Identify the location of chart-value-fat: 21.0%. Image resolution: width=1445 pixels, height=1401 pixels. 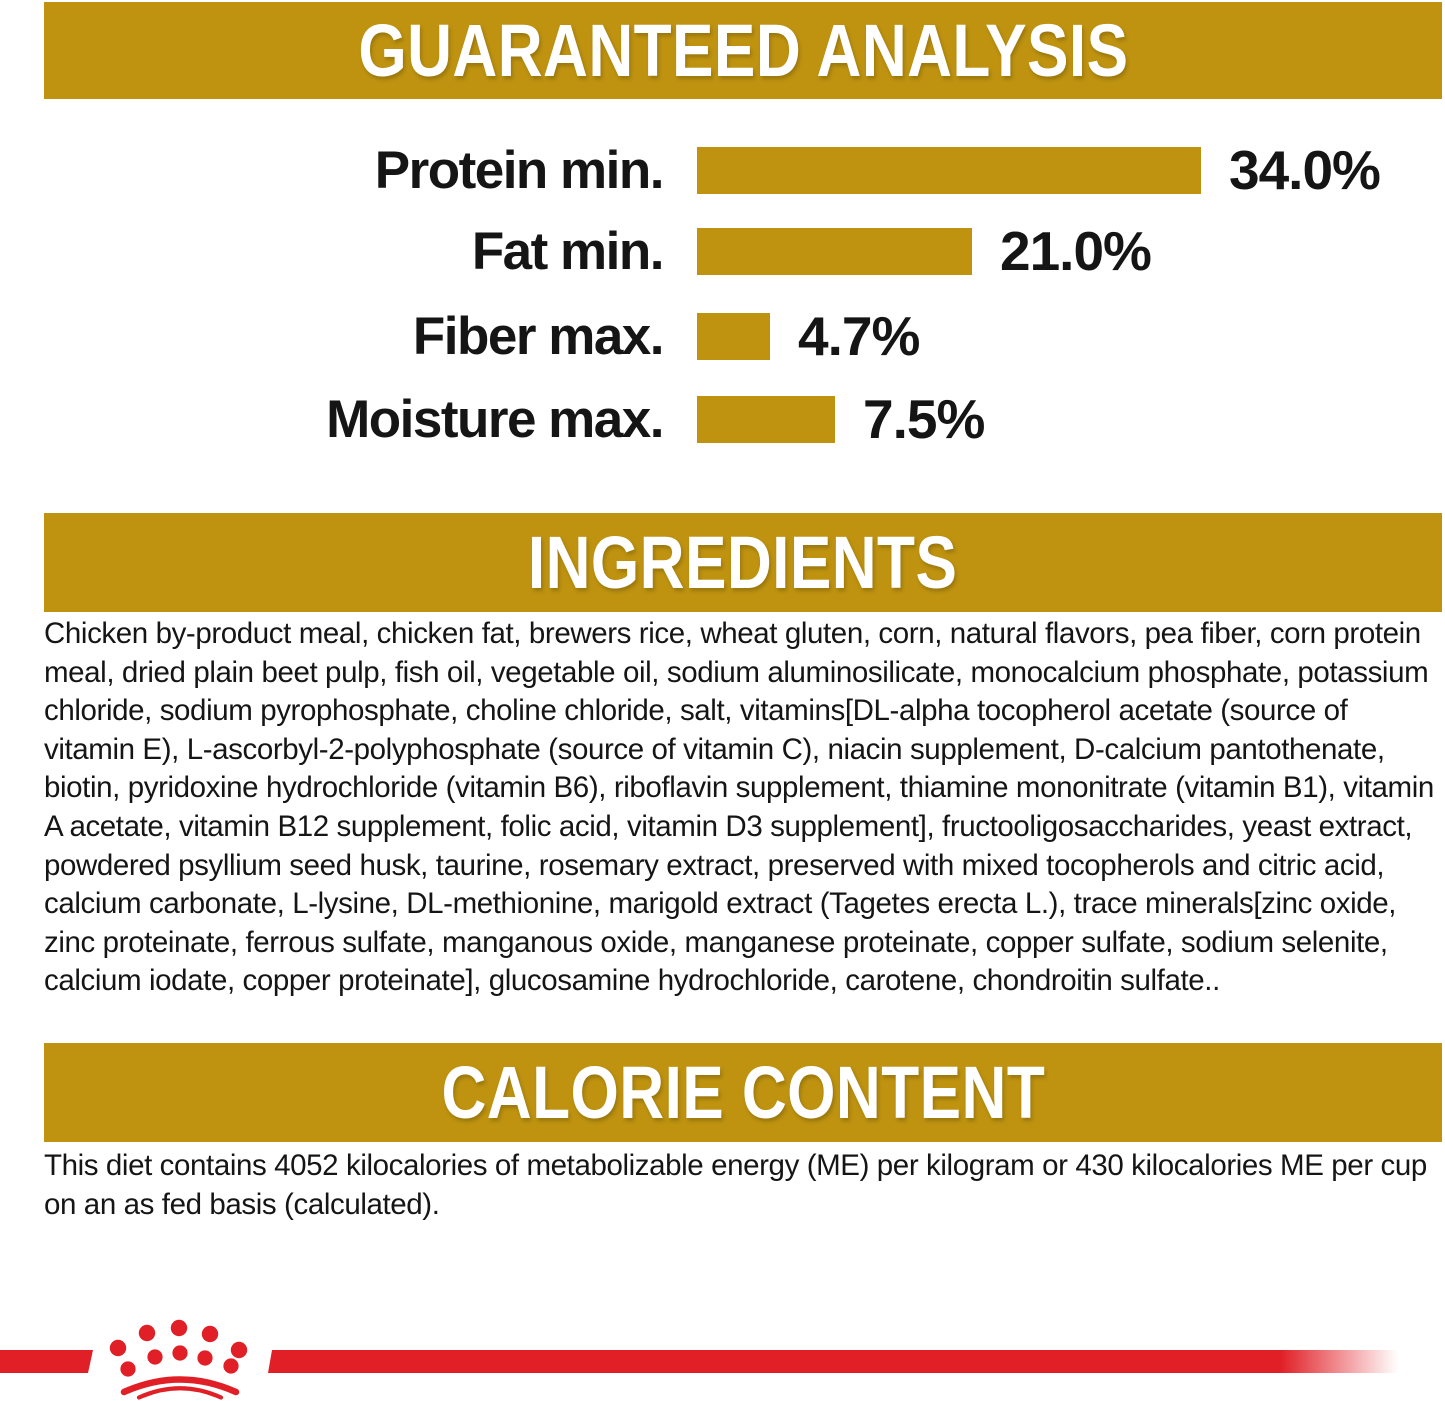
(1076, 251).